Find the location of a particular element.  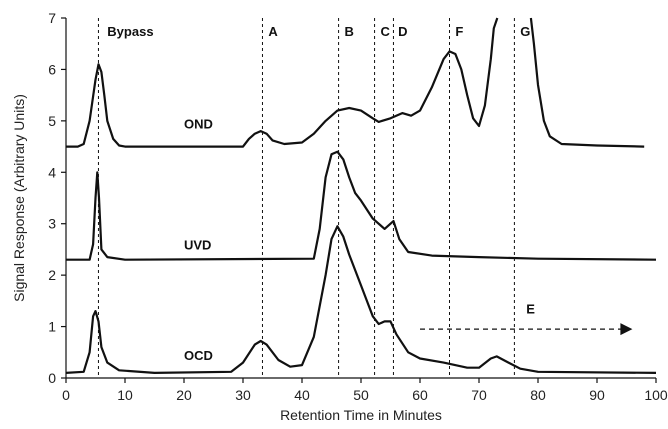

annotation-e-label: E is located at coordinates (530, 309).